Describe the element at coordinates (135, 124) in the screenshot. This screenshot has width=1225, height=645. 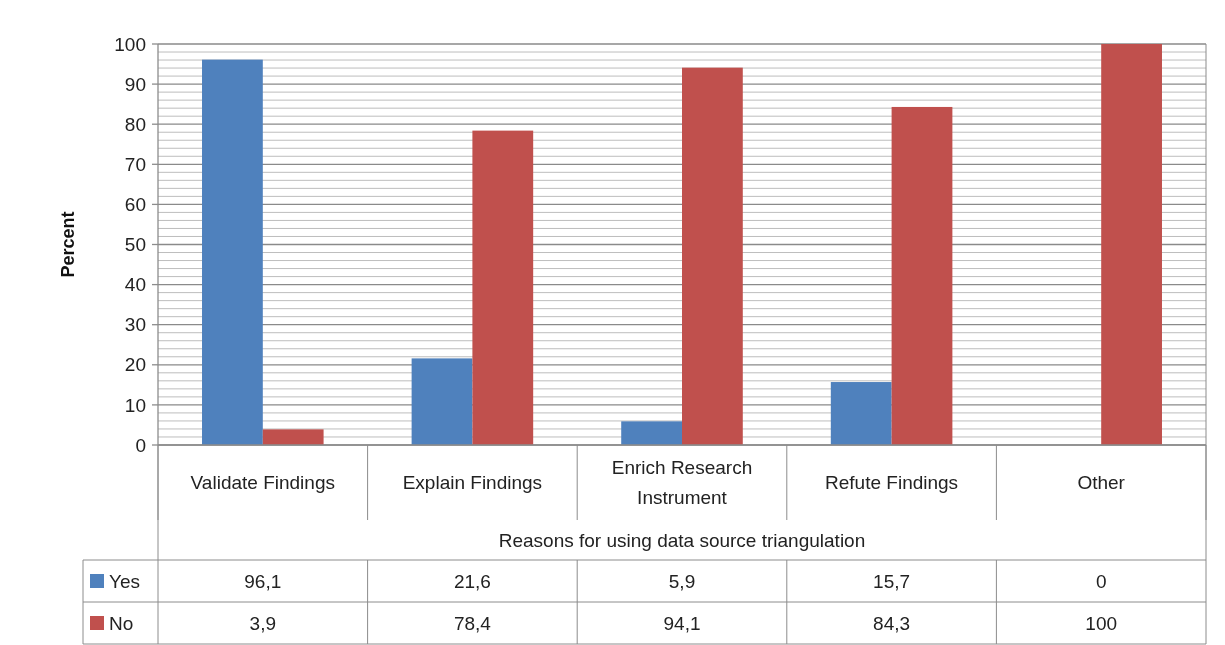
I see `y-tick-label: 80` at that location.